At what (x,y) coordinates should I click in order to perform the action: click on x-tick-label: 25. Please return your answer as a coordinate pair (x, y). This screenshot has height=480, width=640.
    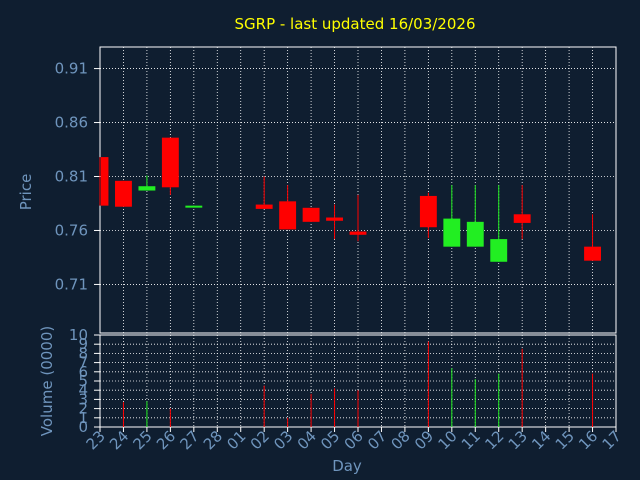
    Looking at the image, I should click on (143, 440).